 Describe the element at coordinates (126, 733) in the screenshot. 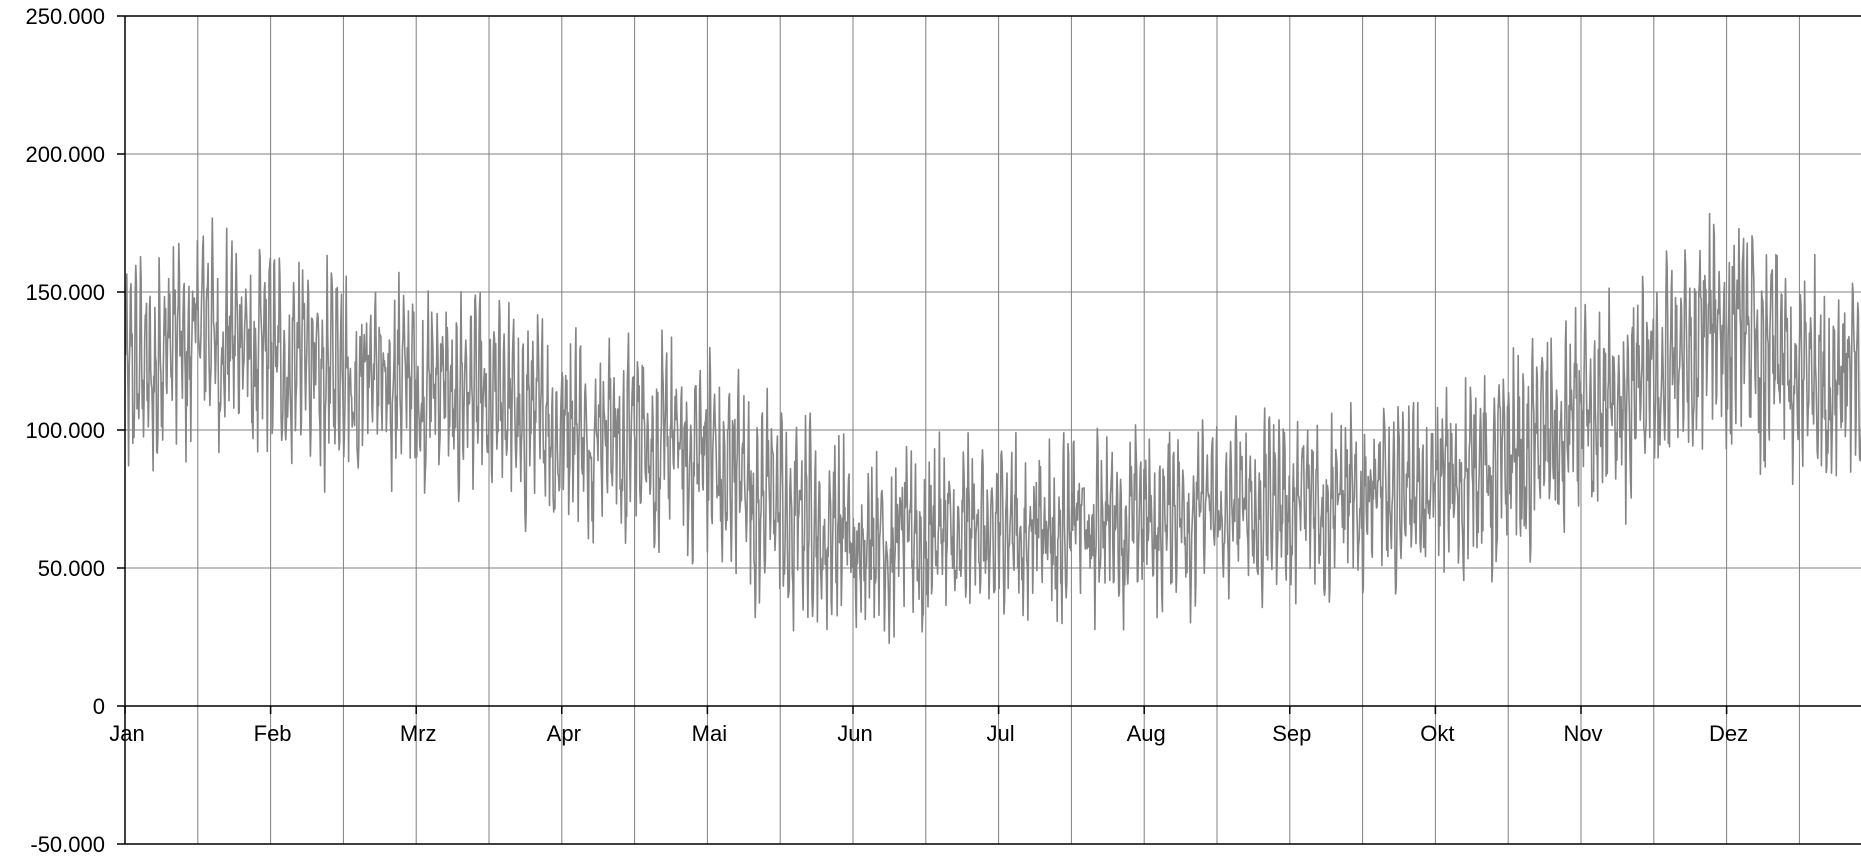

I see `x-tick-label-jan: Jan` at that location.